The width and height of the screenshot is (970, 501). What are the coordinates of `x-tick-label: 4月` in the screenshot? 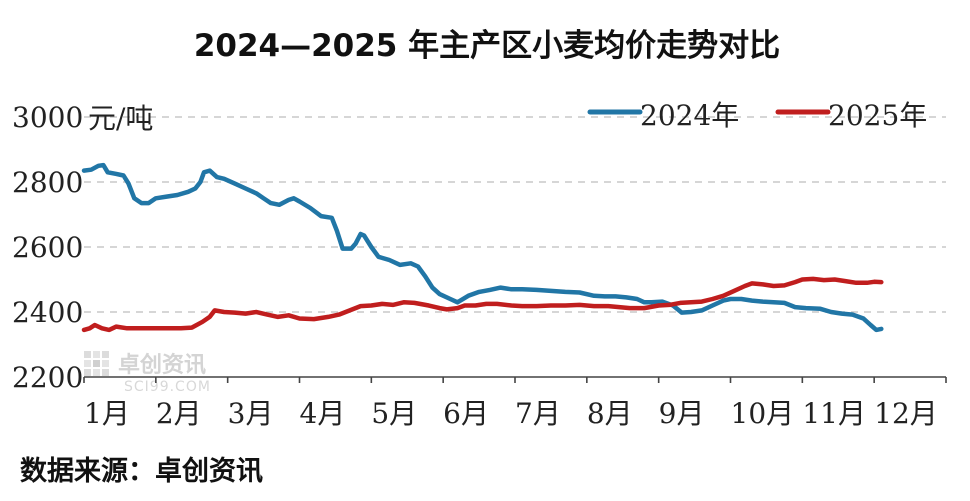 It's located at (323, 413).